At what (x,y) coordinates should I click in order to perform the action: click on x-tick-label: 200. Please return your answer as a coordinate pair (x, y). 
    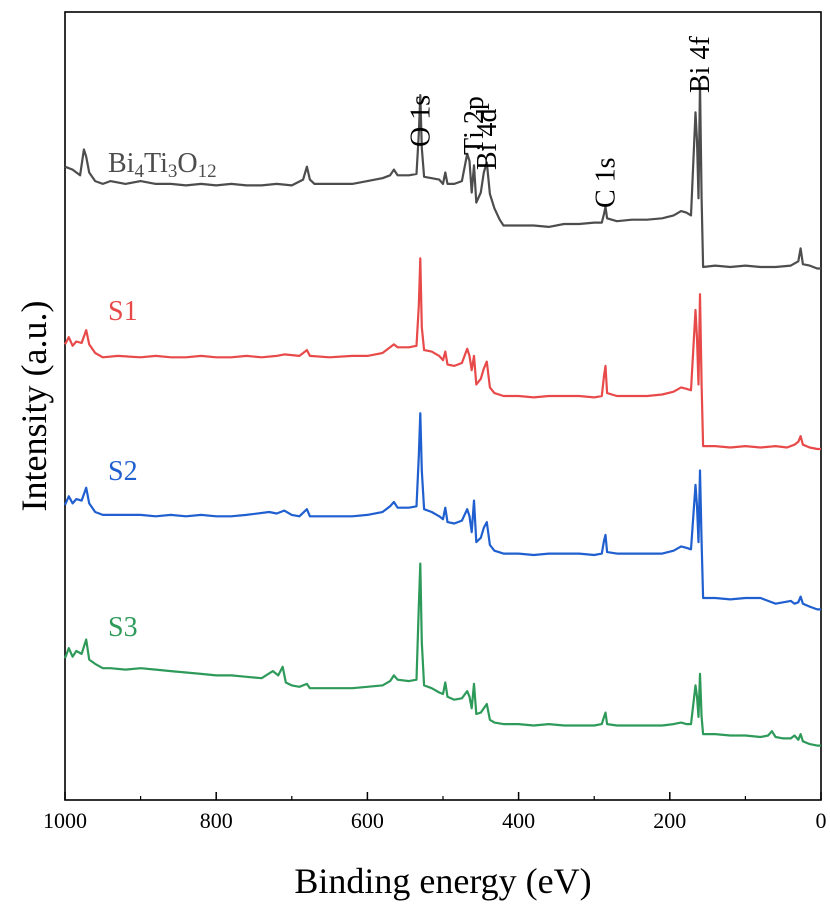
    Looking at the image, I should click on (669, 820).